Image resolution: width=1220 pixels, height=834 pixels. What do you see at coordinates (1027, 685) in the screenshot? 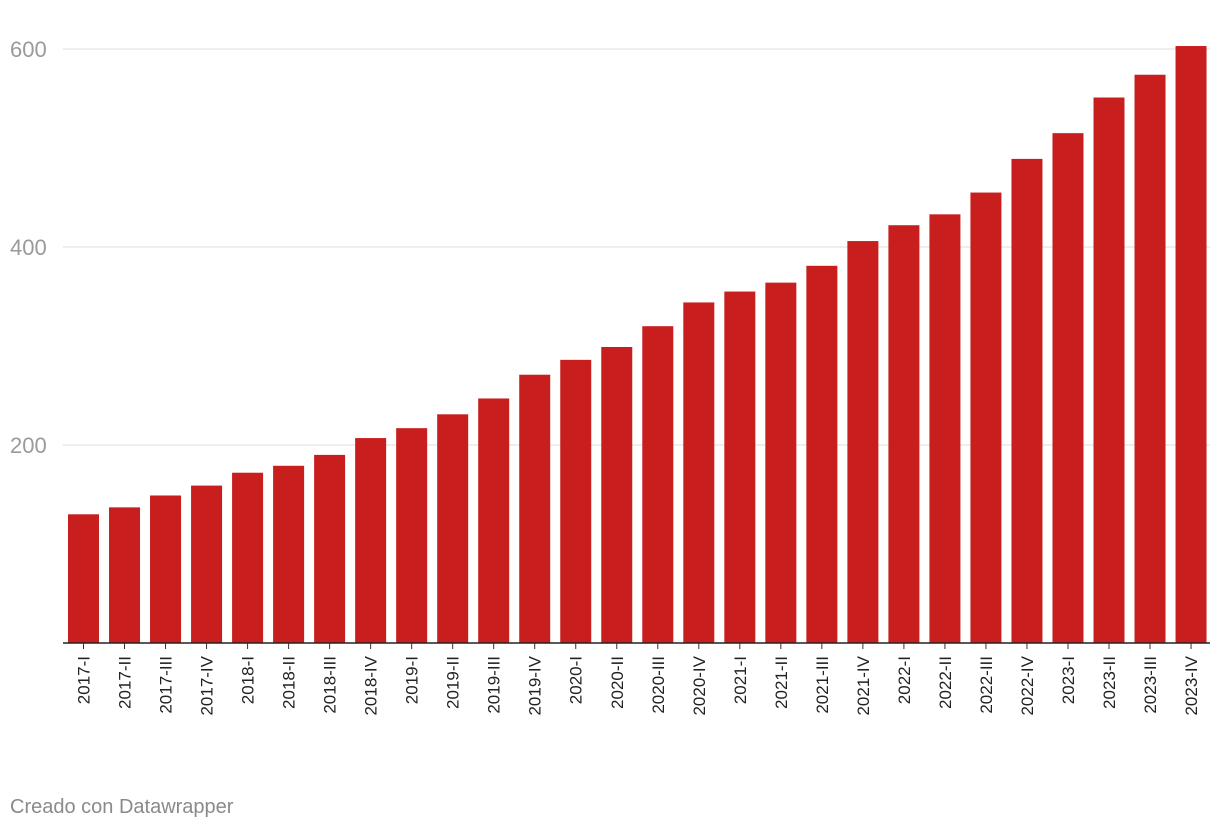
I see `x-tick-label: 2022-IV` at bounding box center [1027, 685].